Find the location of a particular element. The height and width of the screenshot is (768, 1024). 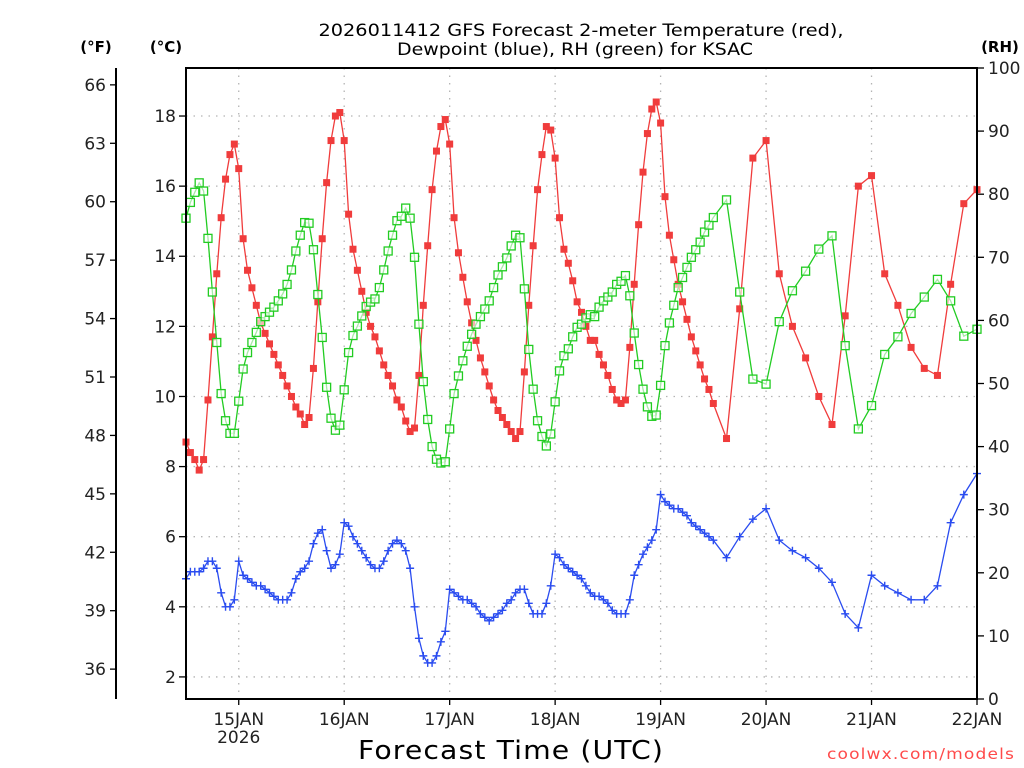

rh-tick-label: 30 is located at coordinates (999, 511).